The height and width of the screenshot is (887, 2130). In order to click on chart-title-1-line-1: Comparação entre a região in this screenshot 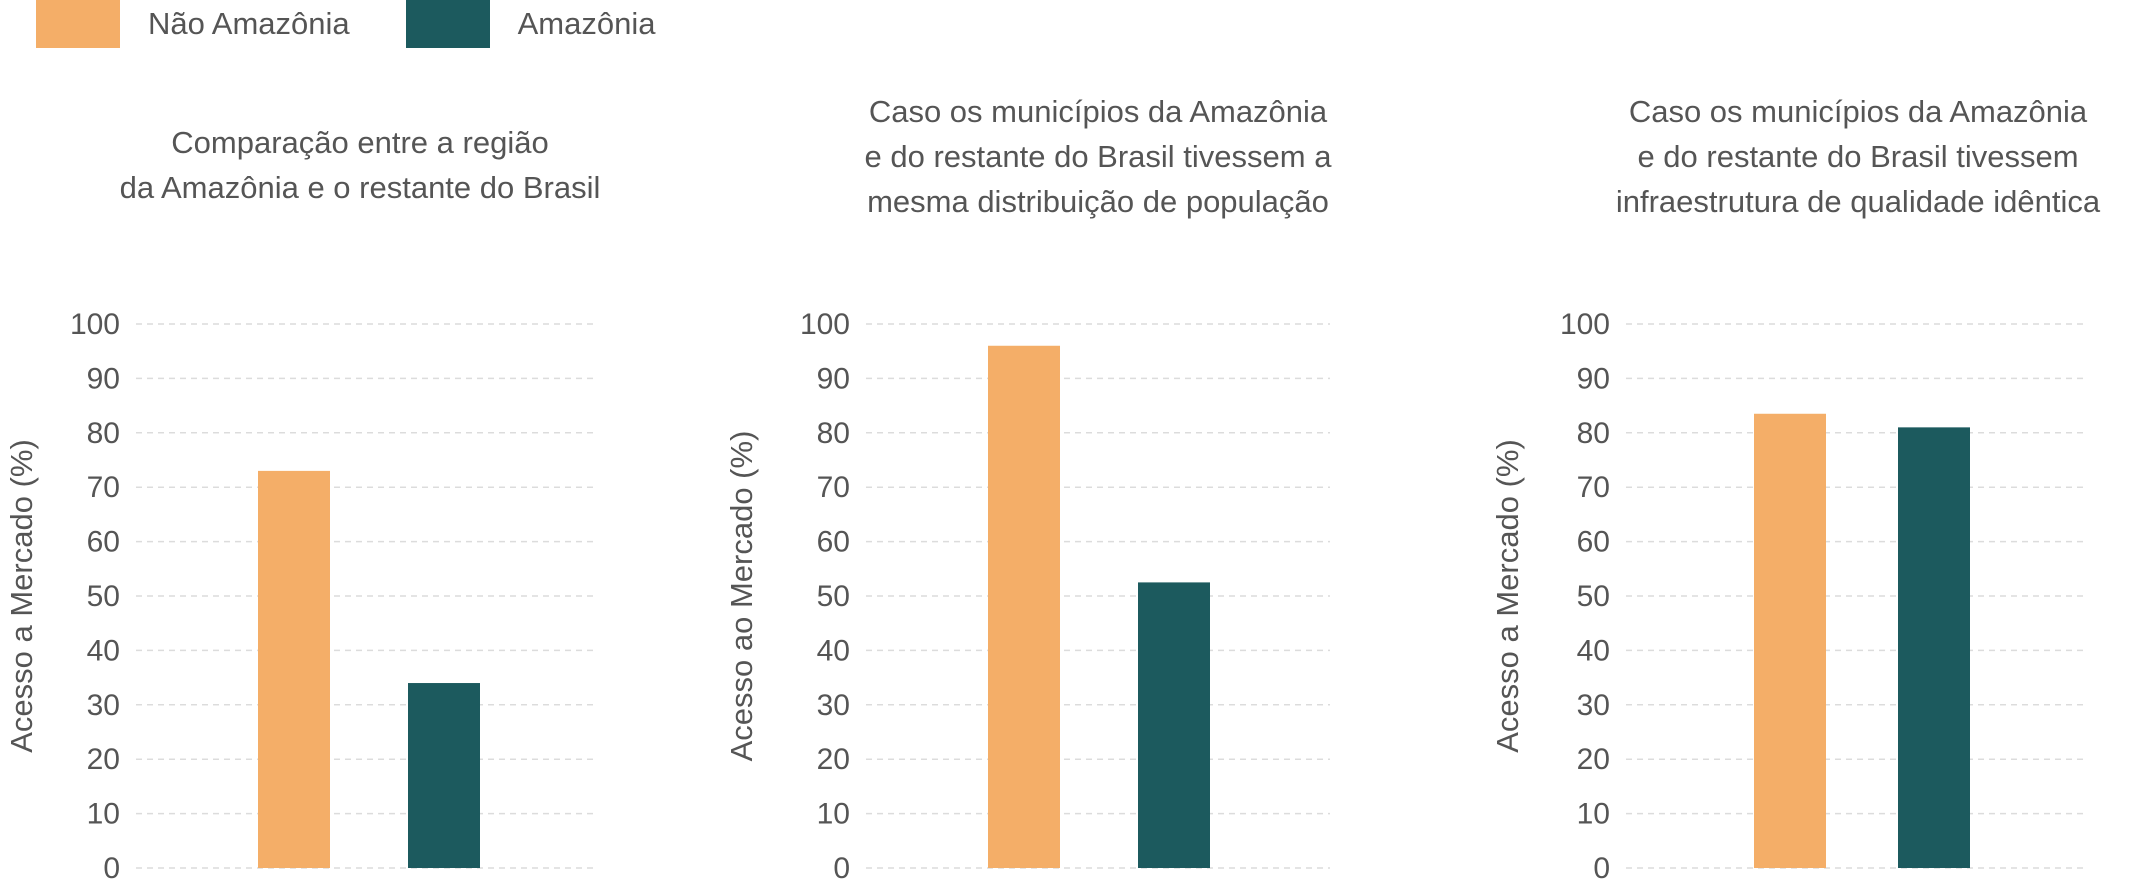, I will do `click(360, 142)`.